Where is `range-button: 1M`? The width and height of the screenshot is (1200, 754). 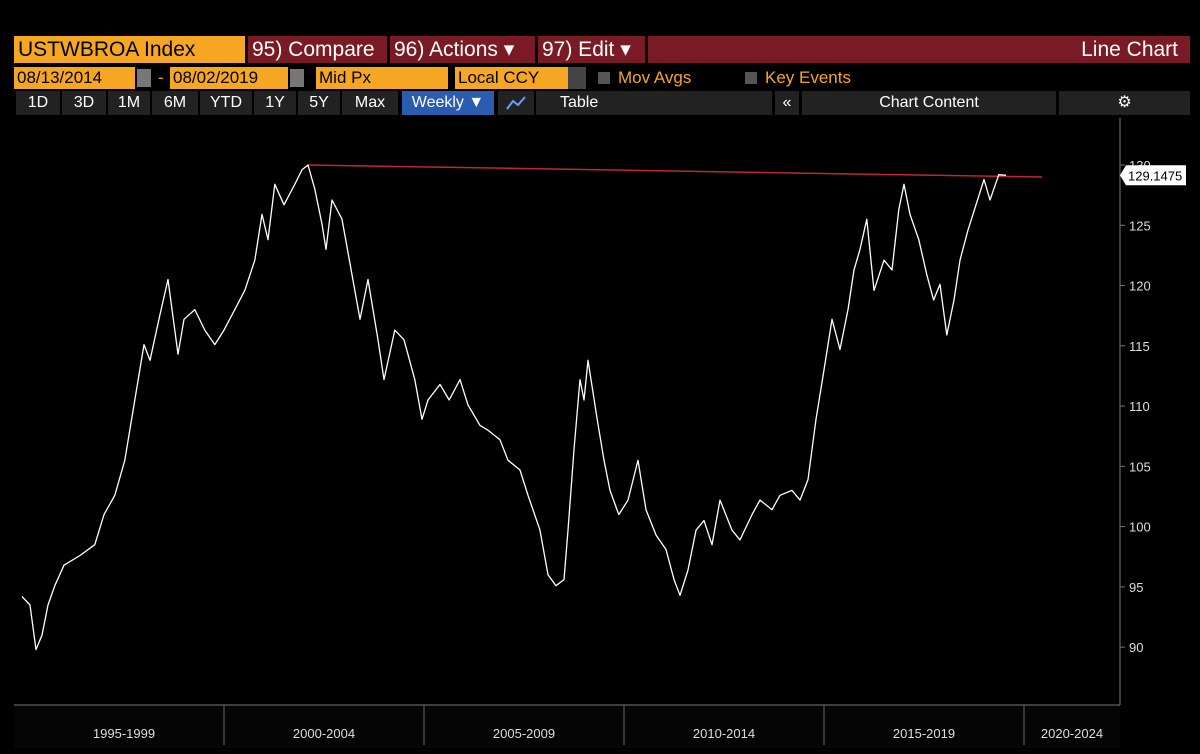
range-button: 1M is located at coordinates (129, 103).